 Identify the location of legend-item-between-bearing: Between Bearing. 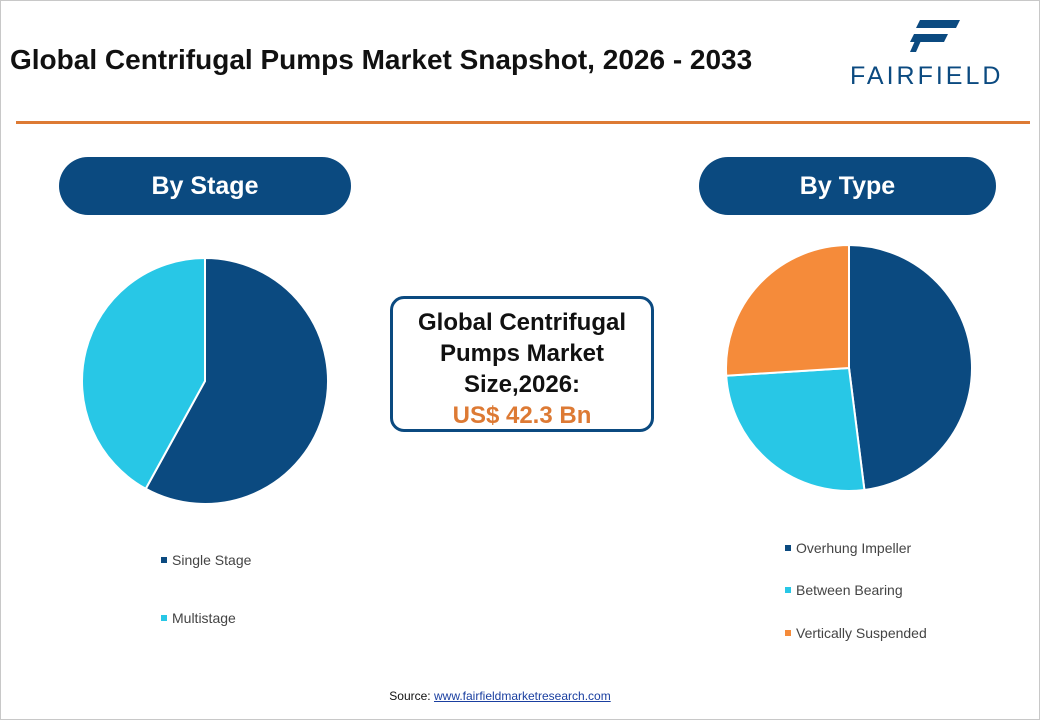
(844, 590).